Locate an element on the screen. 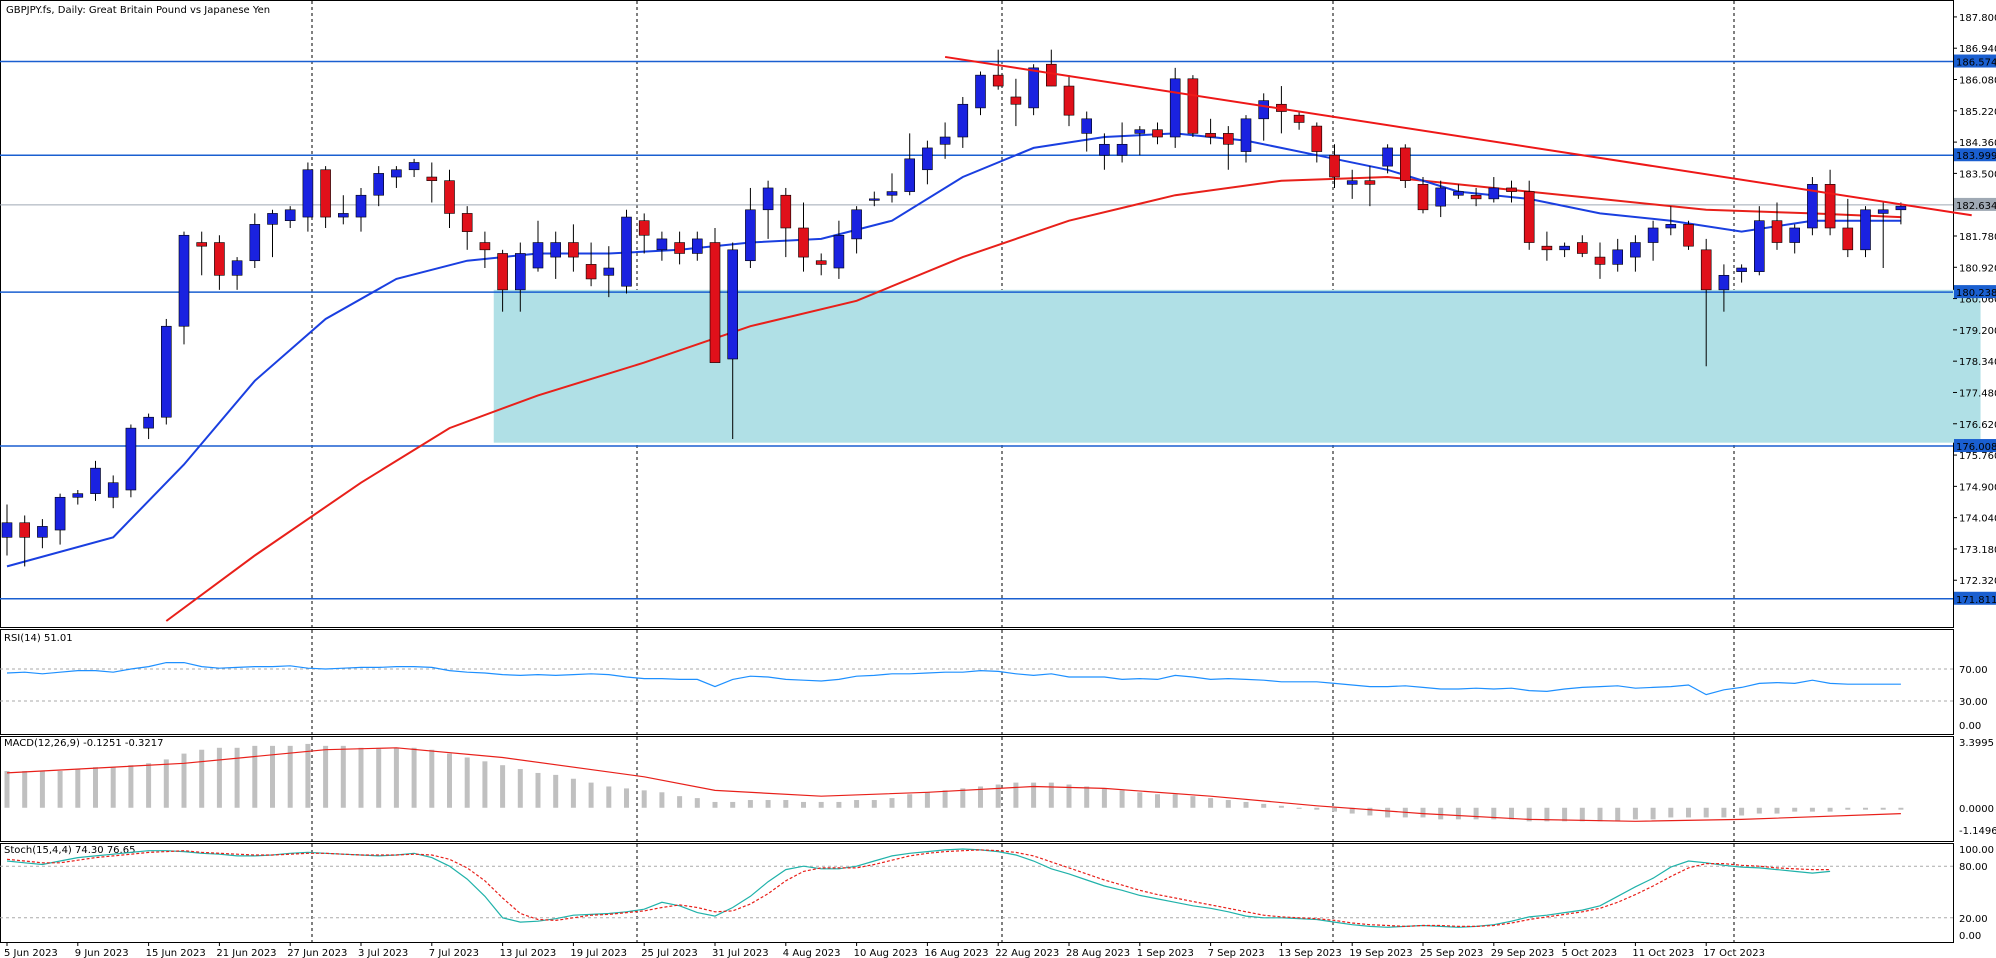 Image resolution: width=1996 pixels, height=958 pixels. y-tick-label: 187.800 is located at coordinates (1977, 18).